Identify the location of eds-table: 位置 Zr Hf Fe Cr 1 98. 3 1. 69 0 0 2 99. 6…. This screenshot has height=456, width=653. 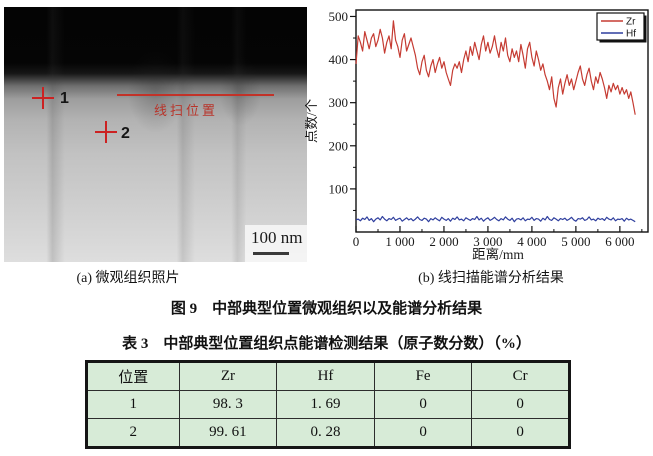
(328, 404).